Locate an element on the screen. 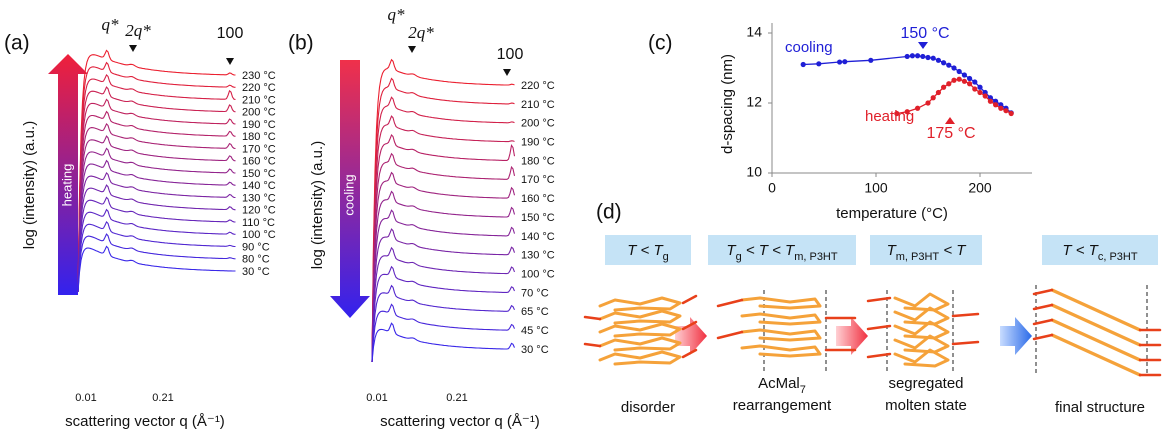 The width and height of the screenshot is (1164, 432). temperature-label: 150 °C is located at coordinates (538, 218).